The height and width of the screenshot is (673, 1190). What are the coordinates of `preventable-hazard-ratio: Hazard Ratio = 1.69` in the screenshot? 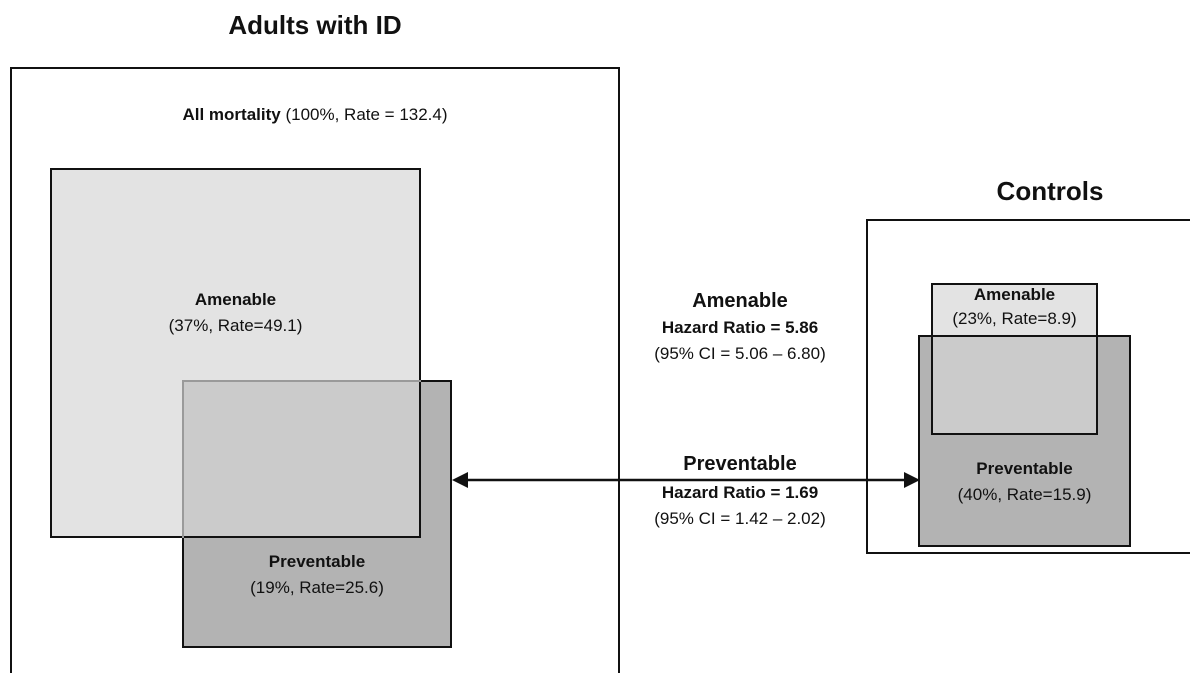 It's located at (740, 492).